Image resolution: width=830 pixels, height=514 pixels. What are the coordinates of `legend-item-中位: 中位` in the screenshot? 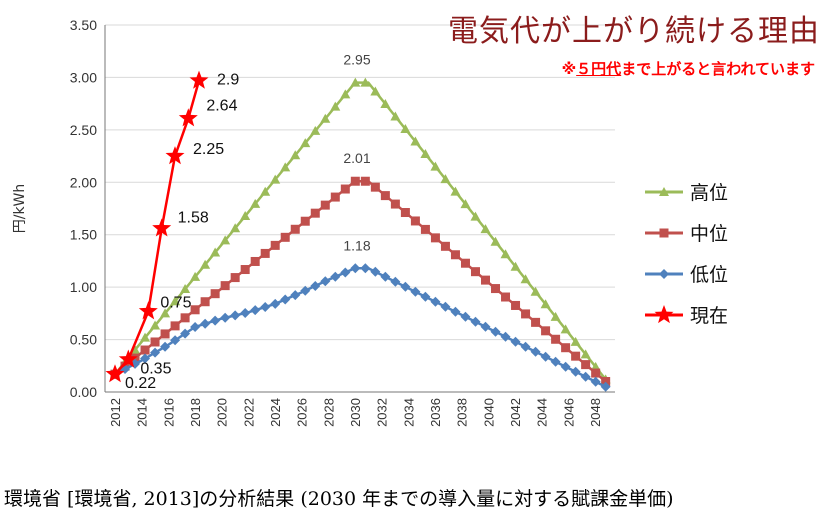 It's located at (686, 234).